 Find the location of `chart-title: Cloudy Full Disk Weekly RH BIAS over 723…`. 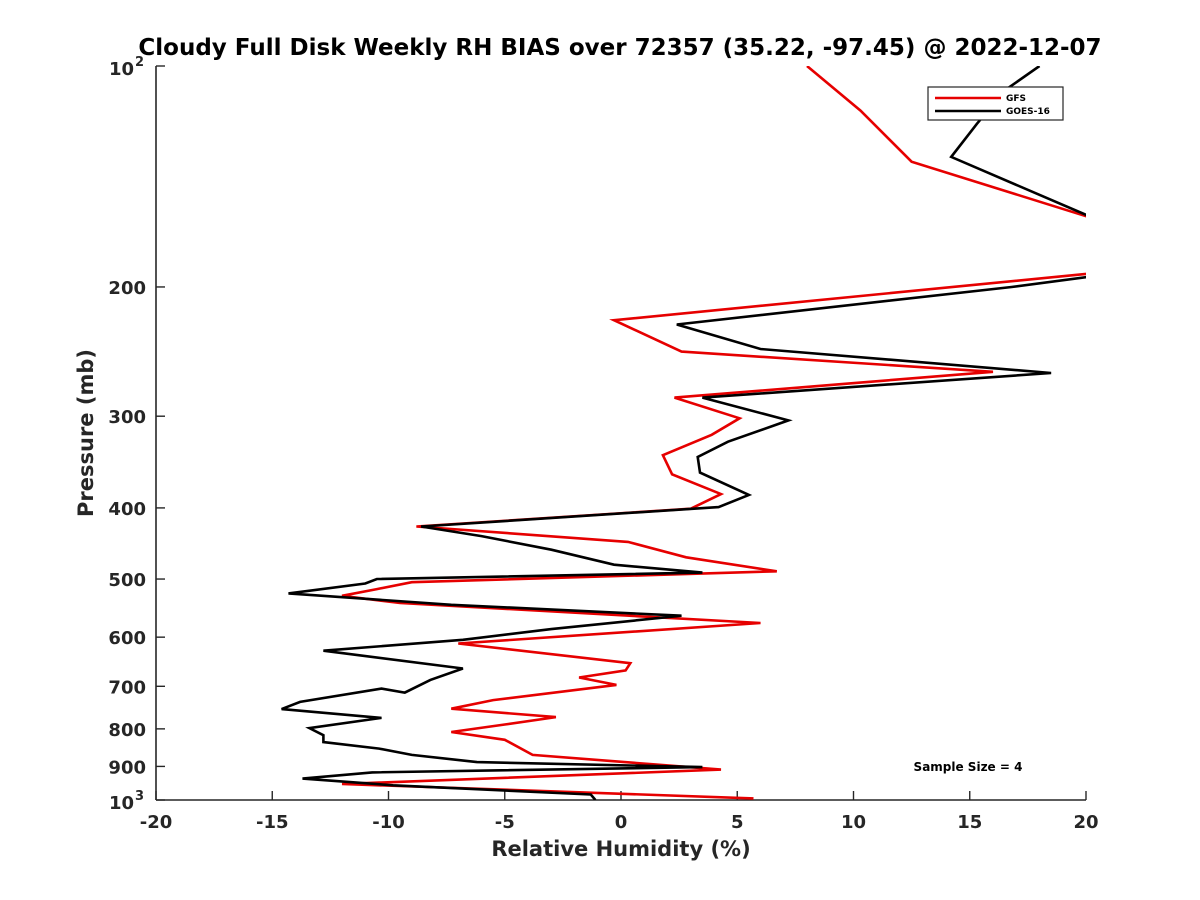

chart-title: Cloudy Full Disk Weekly RH BIAS over 723… is located at coordinates (619, 48).